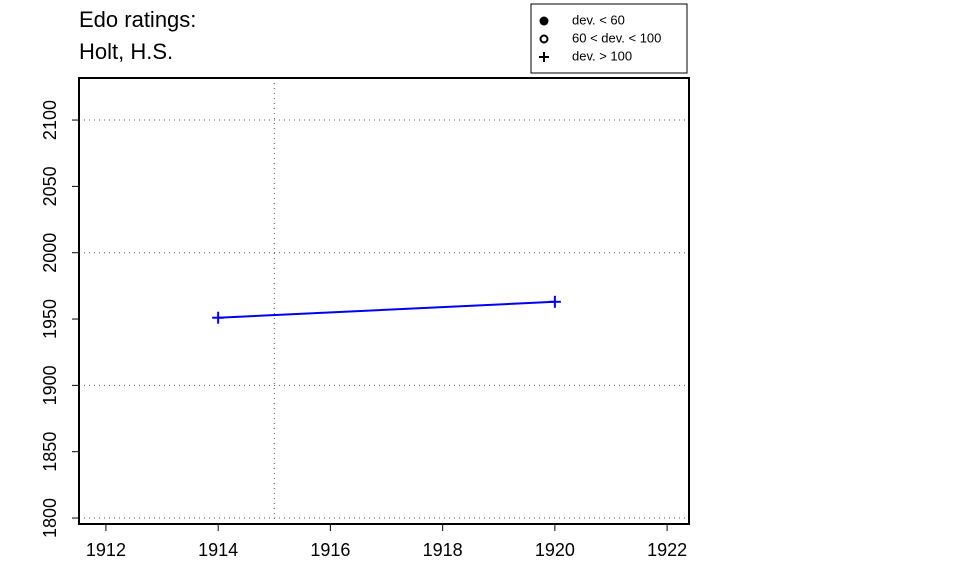 This screenshot has width=960, height=576. Describe the element at coordinates (598, 19) in the screenshot. I see `legend-label: dev. < 60` at that location.